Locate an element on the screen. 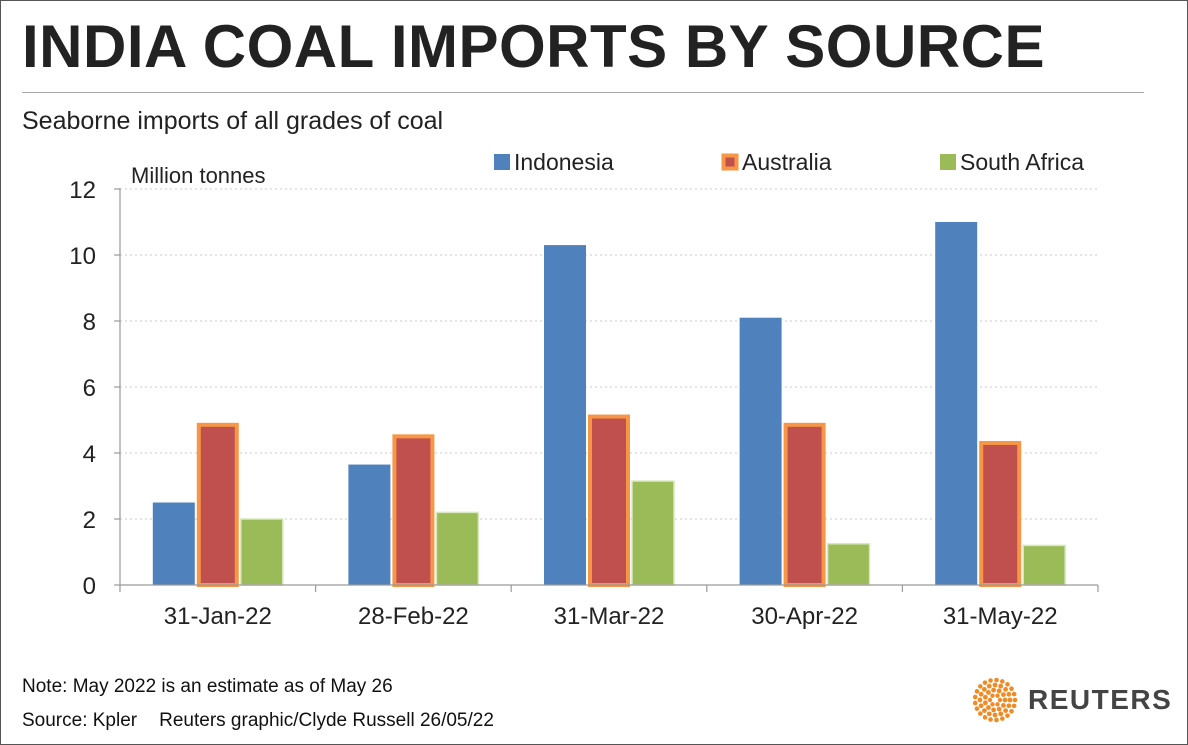 The width and height of the screenshot is (1188, 745). source-text: Source: Kpler is located at coordinates (80, 720).